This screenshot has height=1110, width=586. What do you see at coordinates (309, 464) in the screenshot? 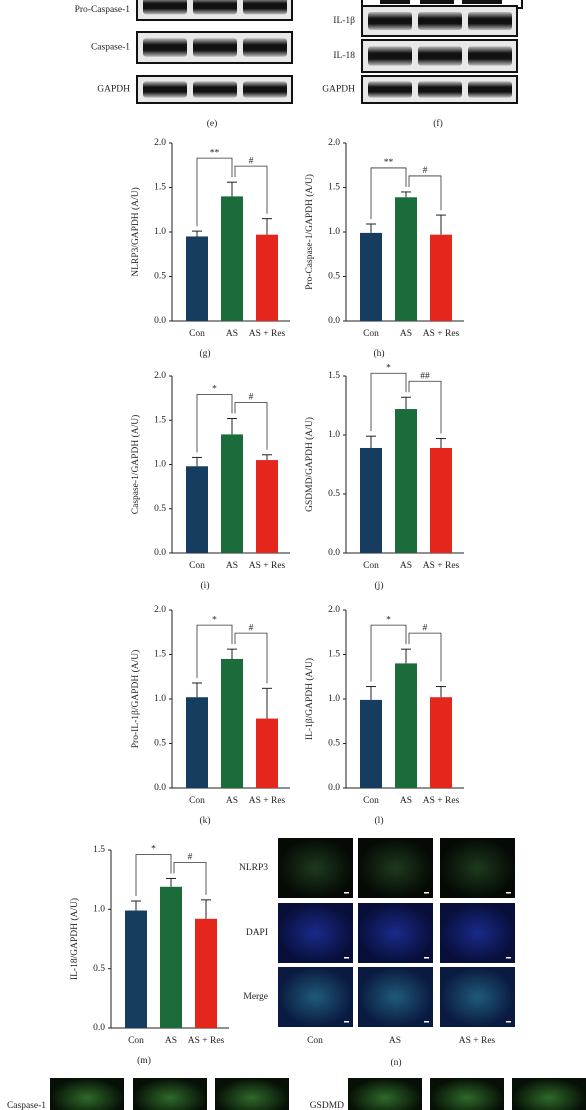
I see `y-axis-label: GSDMD/GAPDH (A/U)` at bounding box center [309, 464].